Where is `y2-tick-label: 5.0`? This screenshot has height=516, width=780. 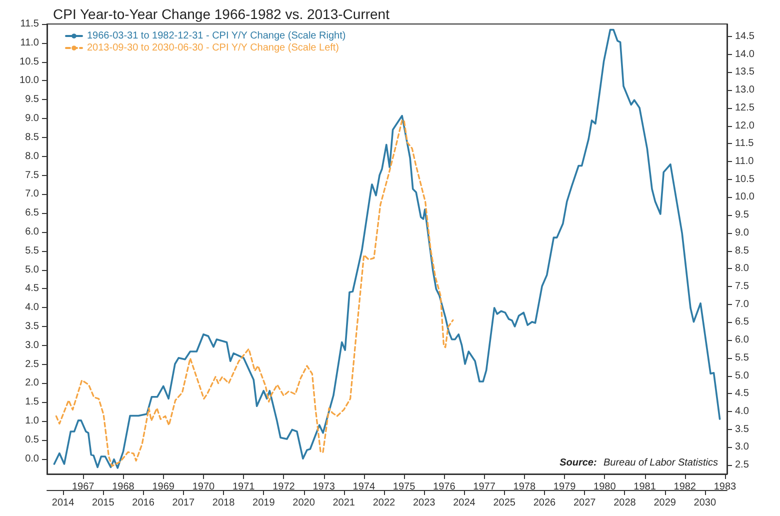 y2-tick-label: 5.0 is located at coordinates (742, 376).